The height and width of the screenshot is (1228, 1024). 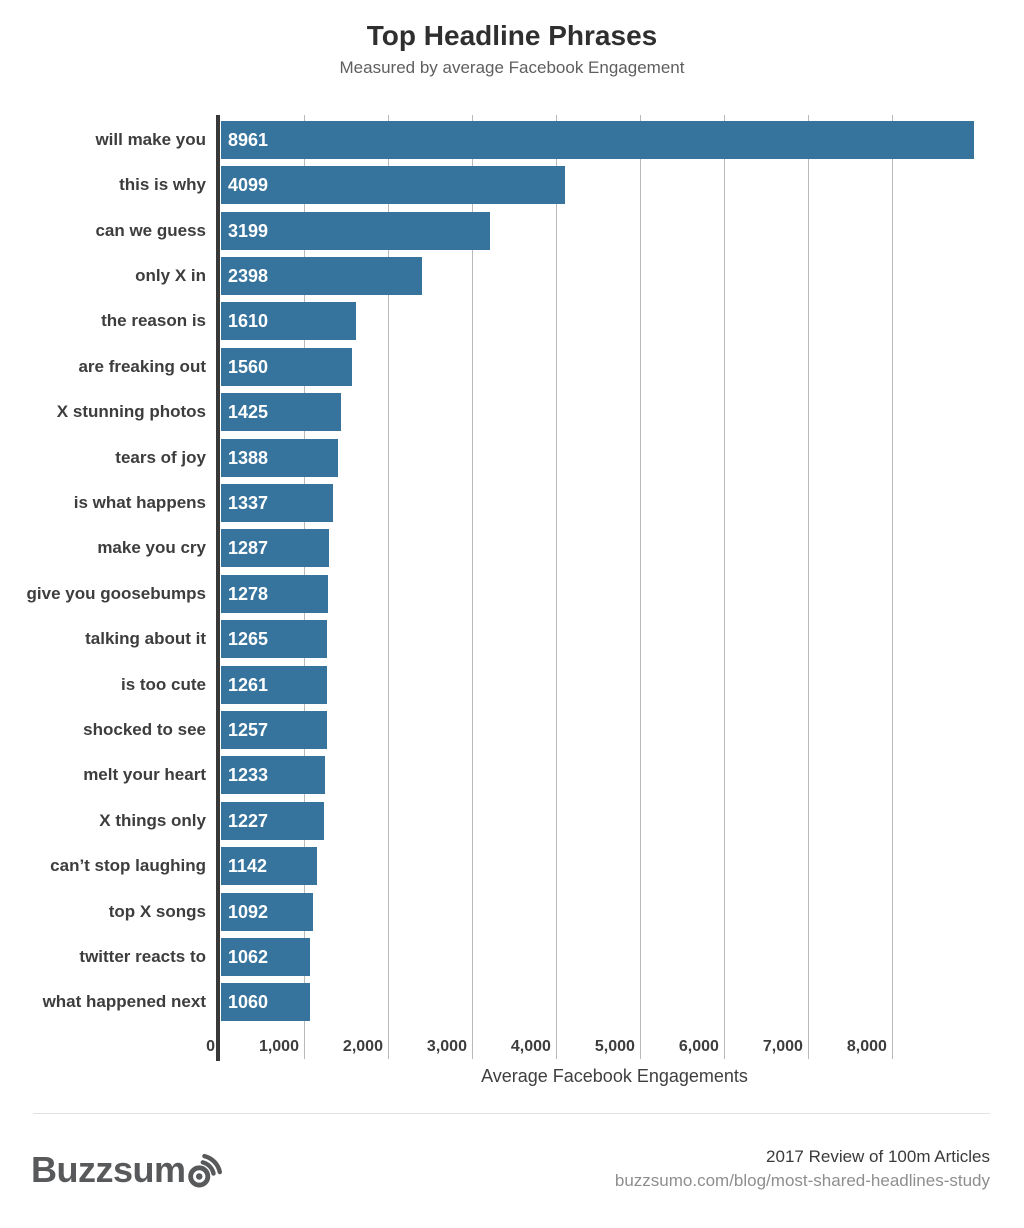 What do you see at coordinates (279, 457) in the screenshot?
I see `bar: 1388` at bounding box center [279, 457].